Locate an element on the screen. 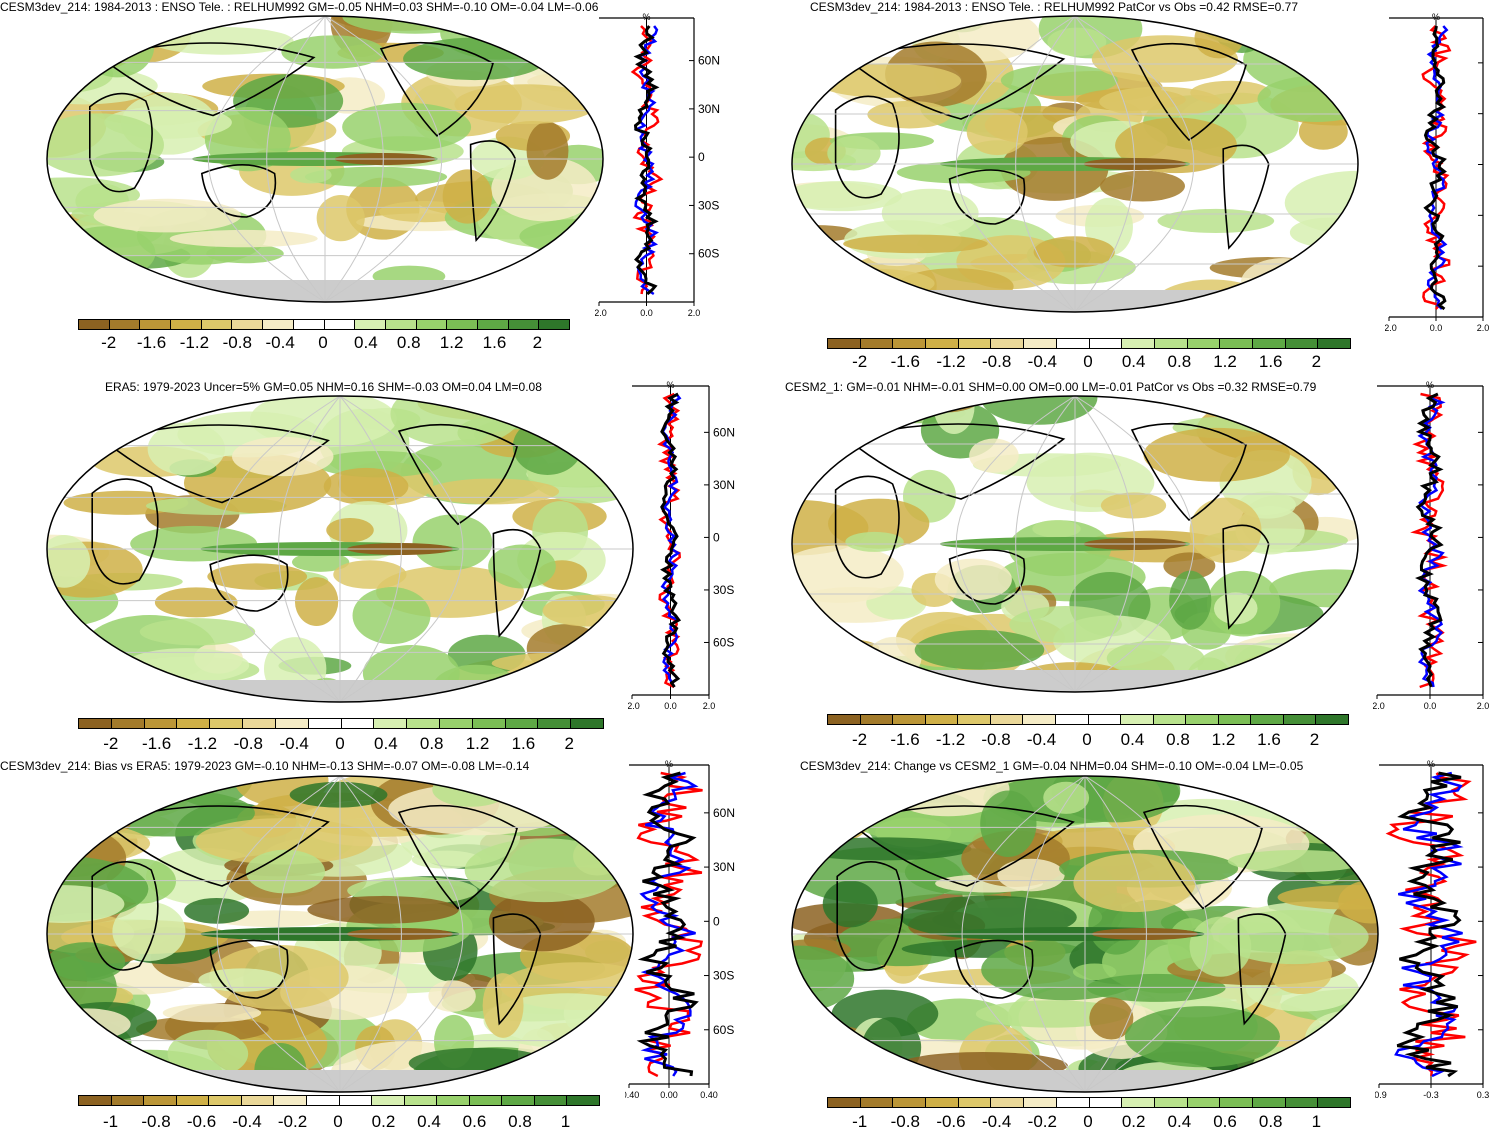 The height and width of the screenshot is (1132, 1491). lat-tick-label: 0 is located at coordinates (716, 537).